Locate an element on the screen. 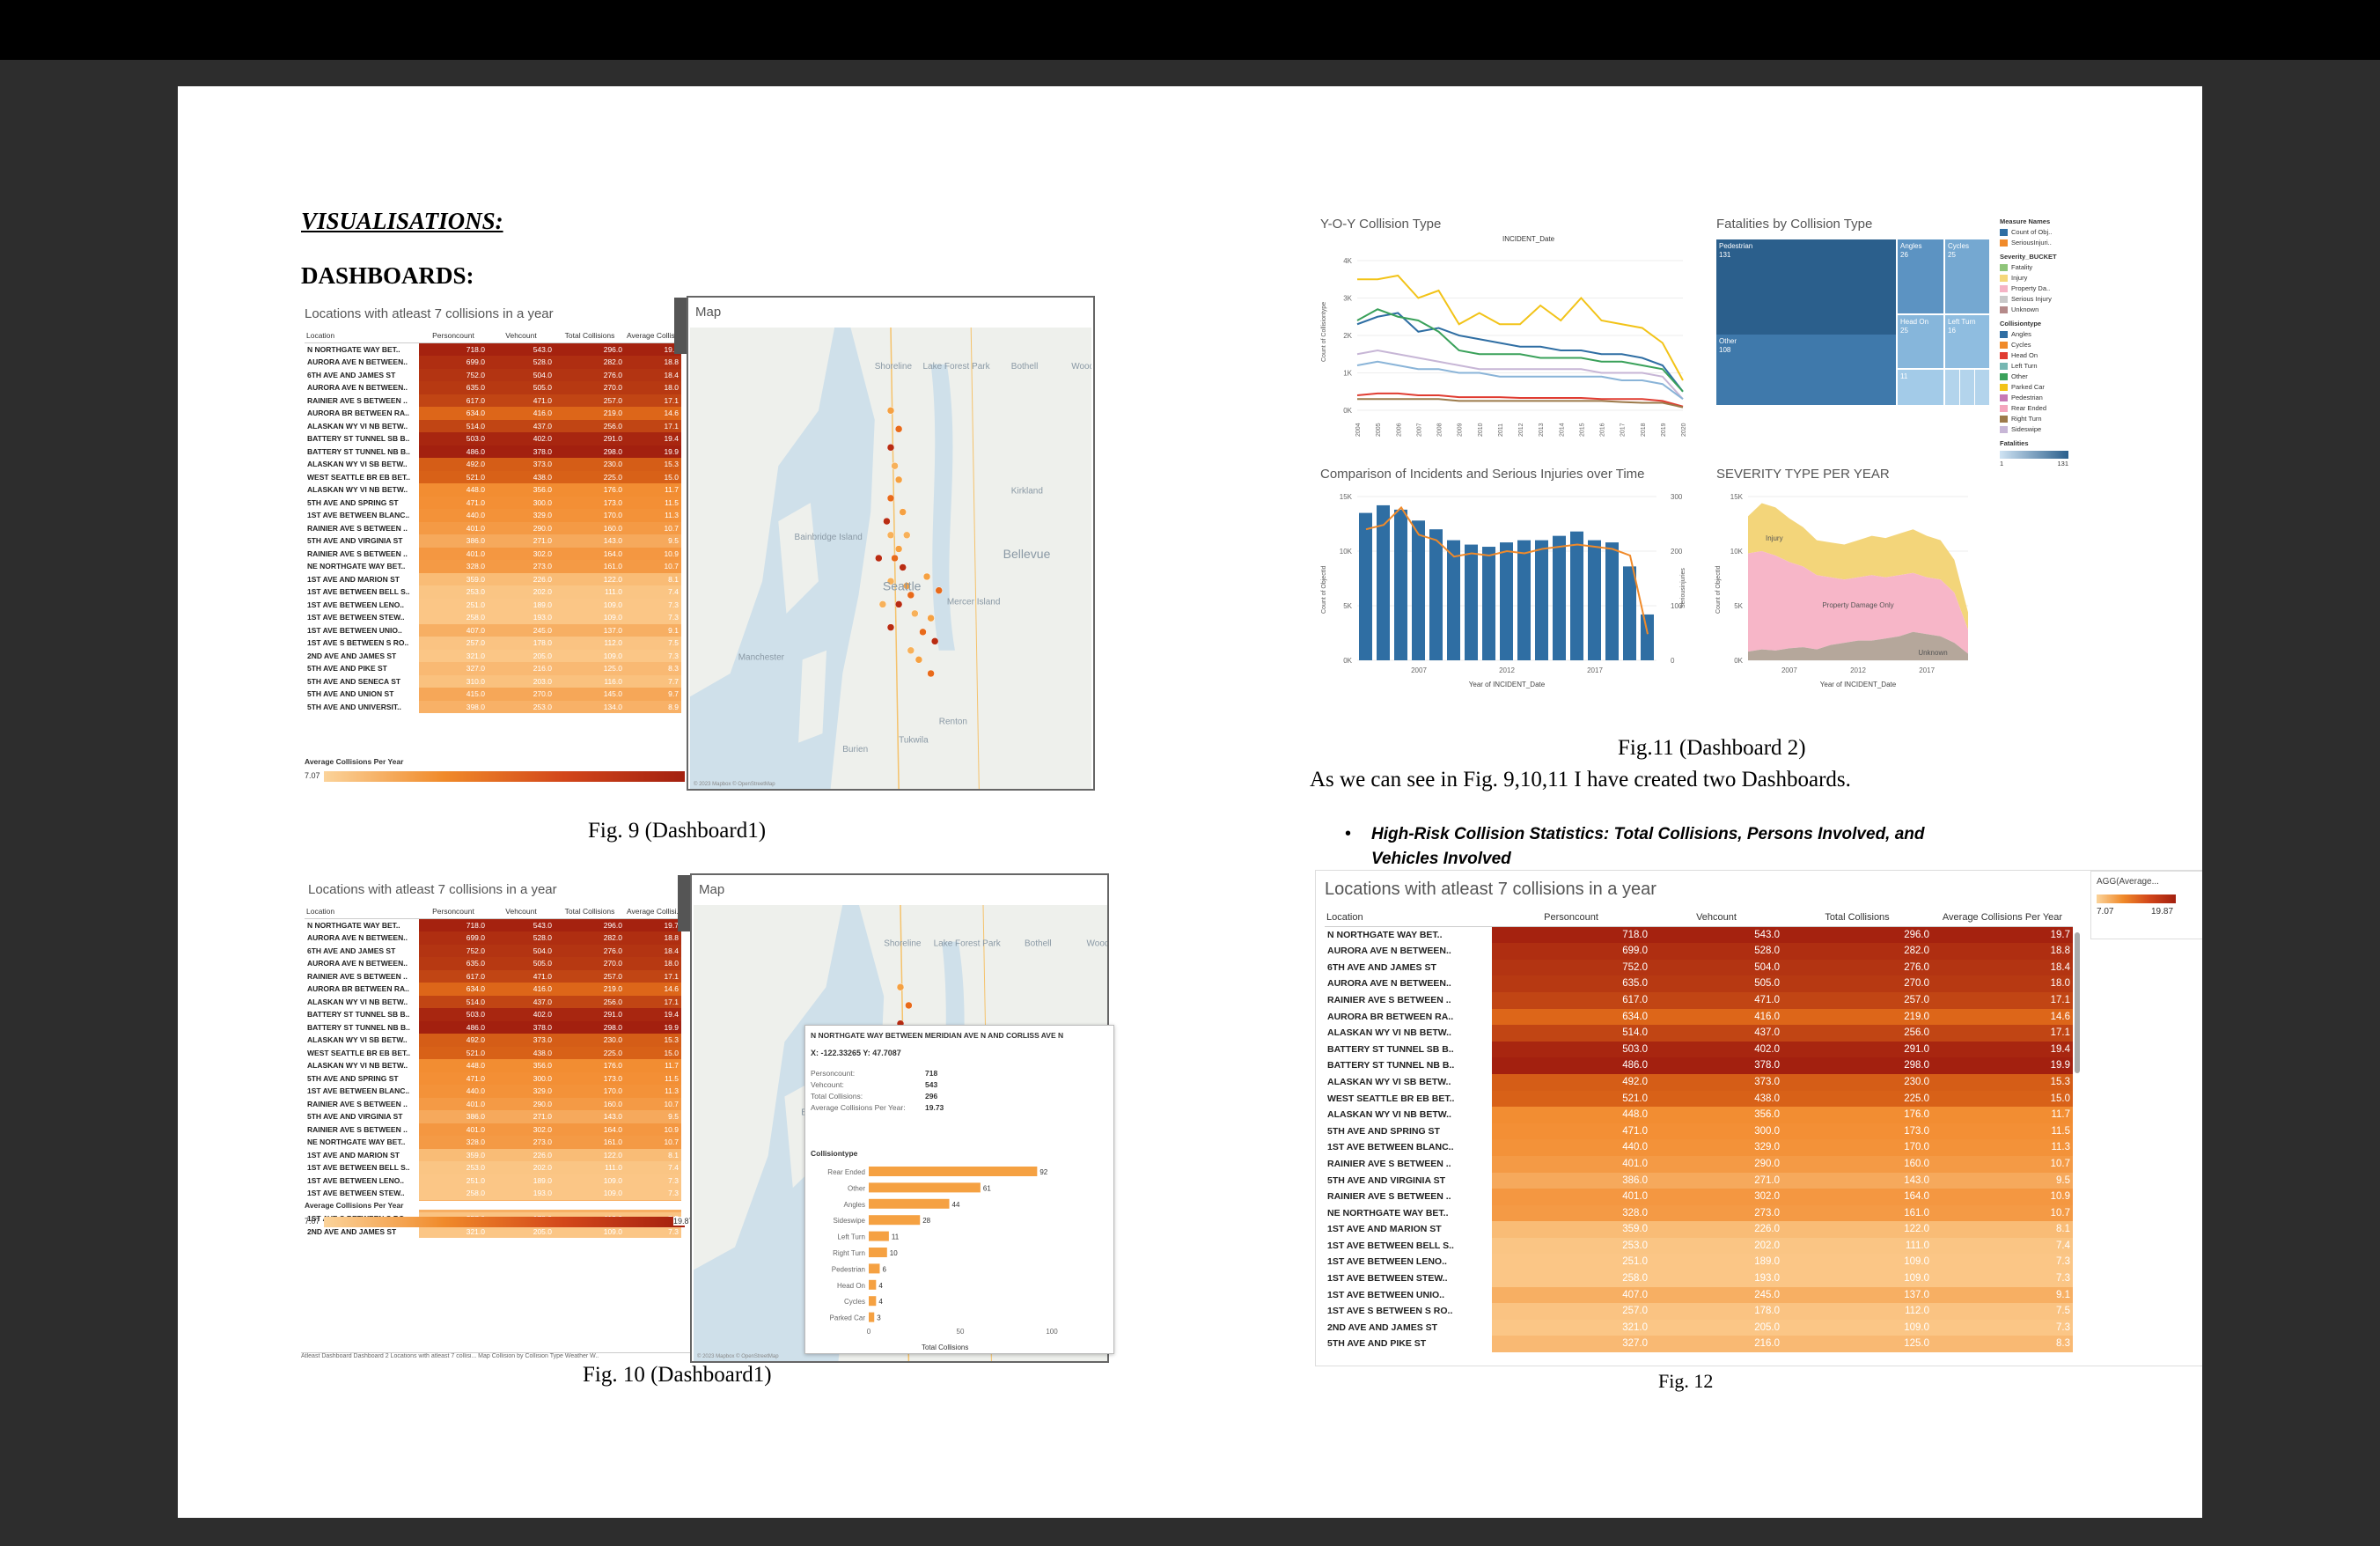 The height and width of the screenshot is (1546, 2380). legend-item: Cycles is located at coordinates (2048, 345).